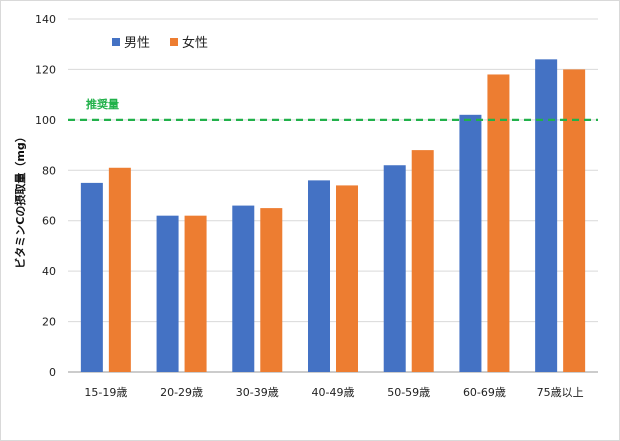 This screenshot has height=441, width=620. What do you see at coordinates (195, 43) in the screenshot?
I see `legend-label-female: 女性` at bounding box center [195, 43].